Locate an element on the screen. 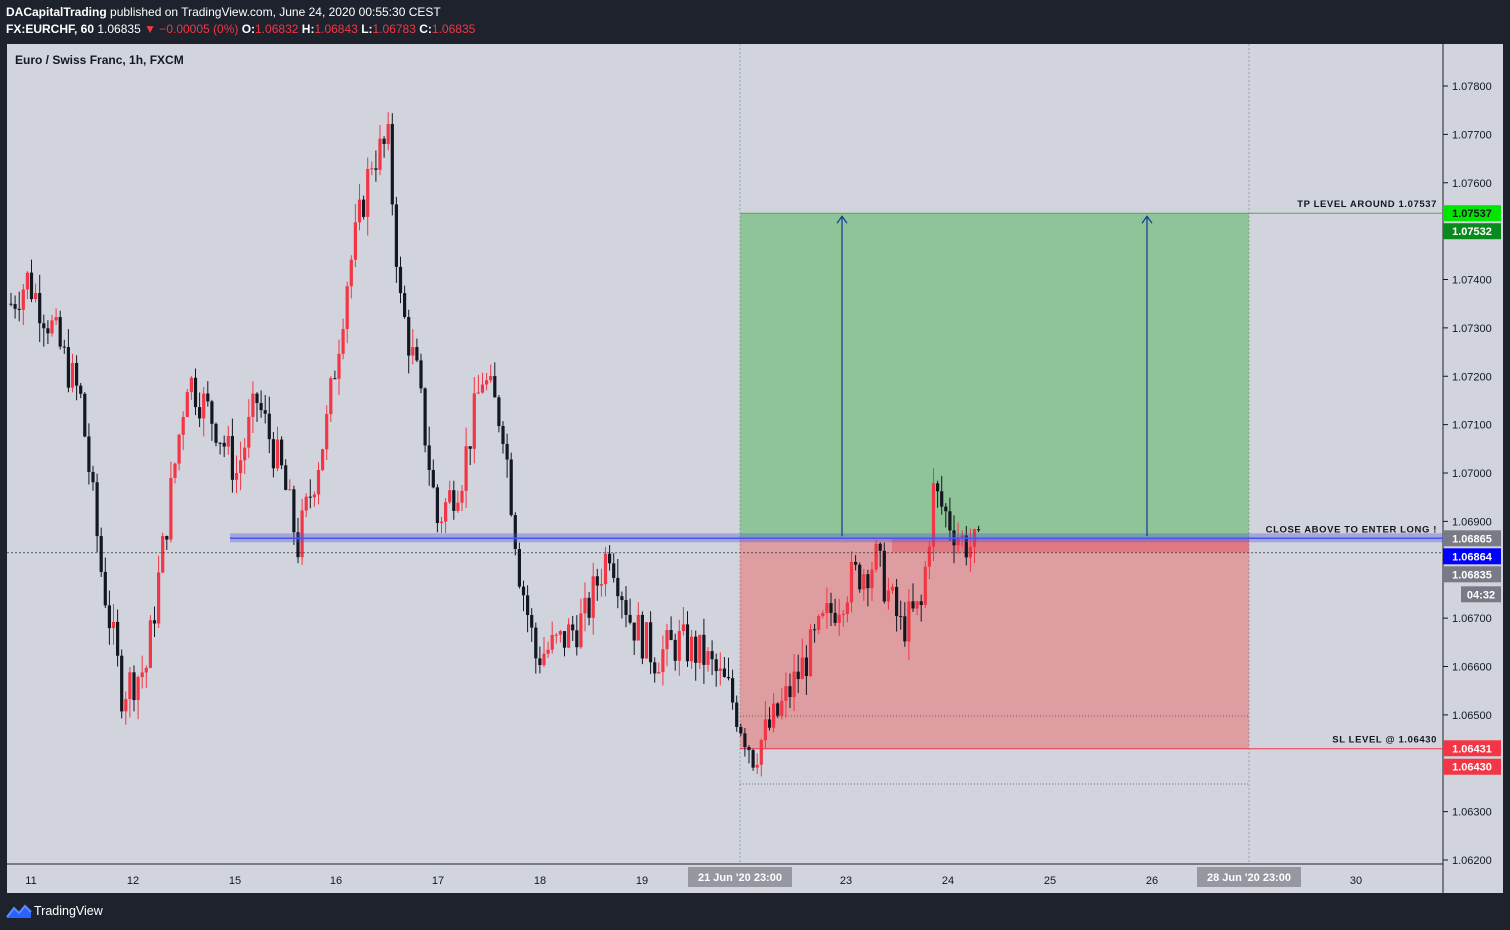  y-tick-label: 1.06900 is located at coordinates (1472, 522).